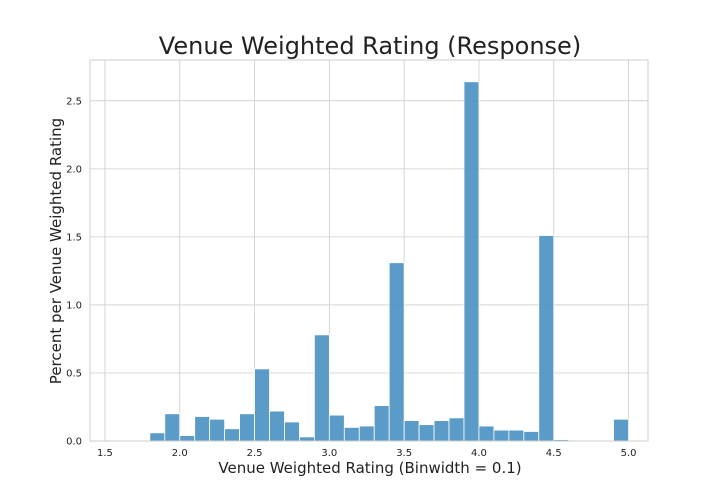 This screenshot has width=720, height=504. I want to click on x-tick-label: 3.0, so click(329, 453).